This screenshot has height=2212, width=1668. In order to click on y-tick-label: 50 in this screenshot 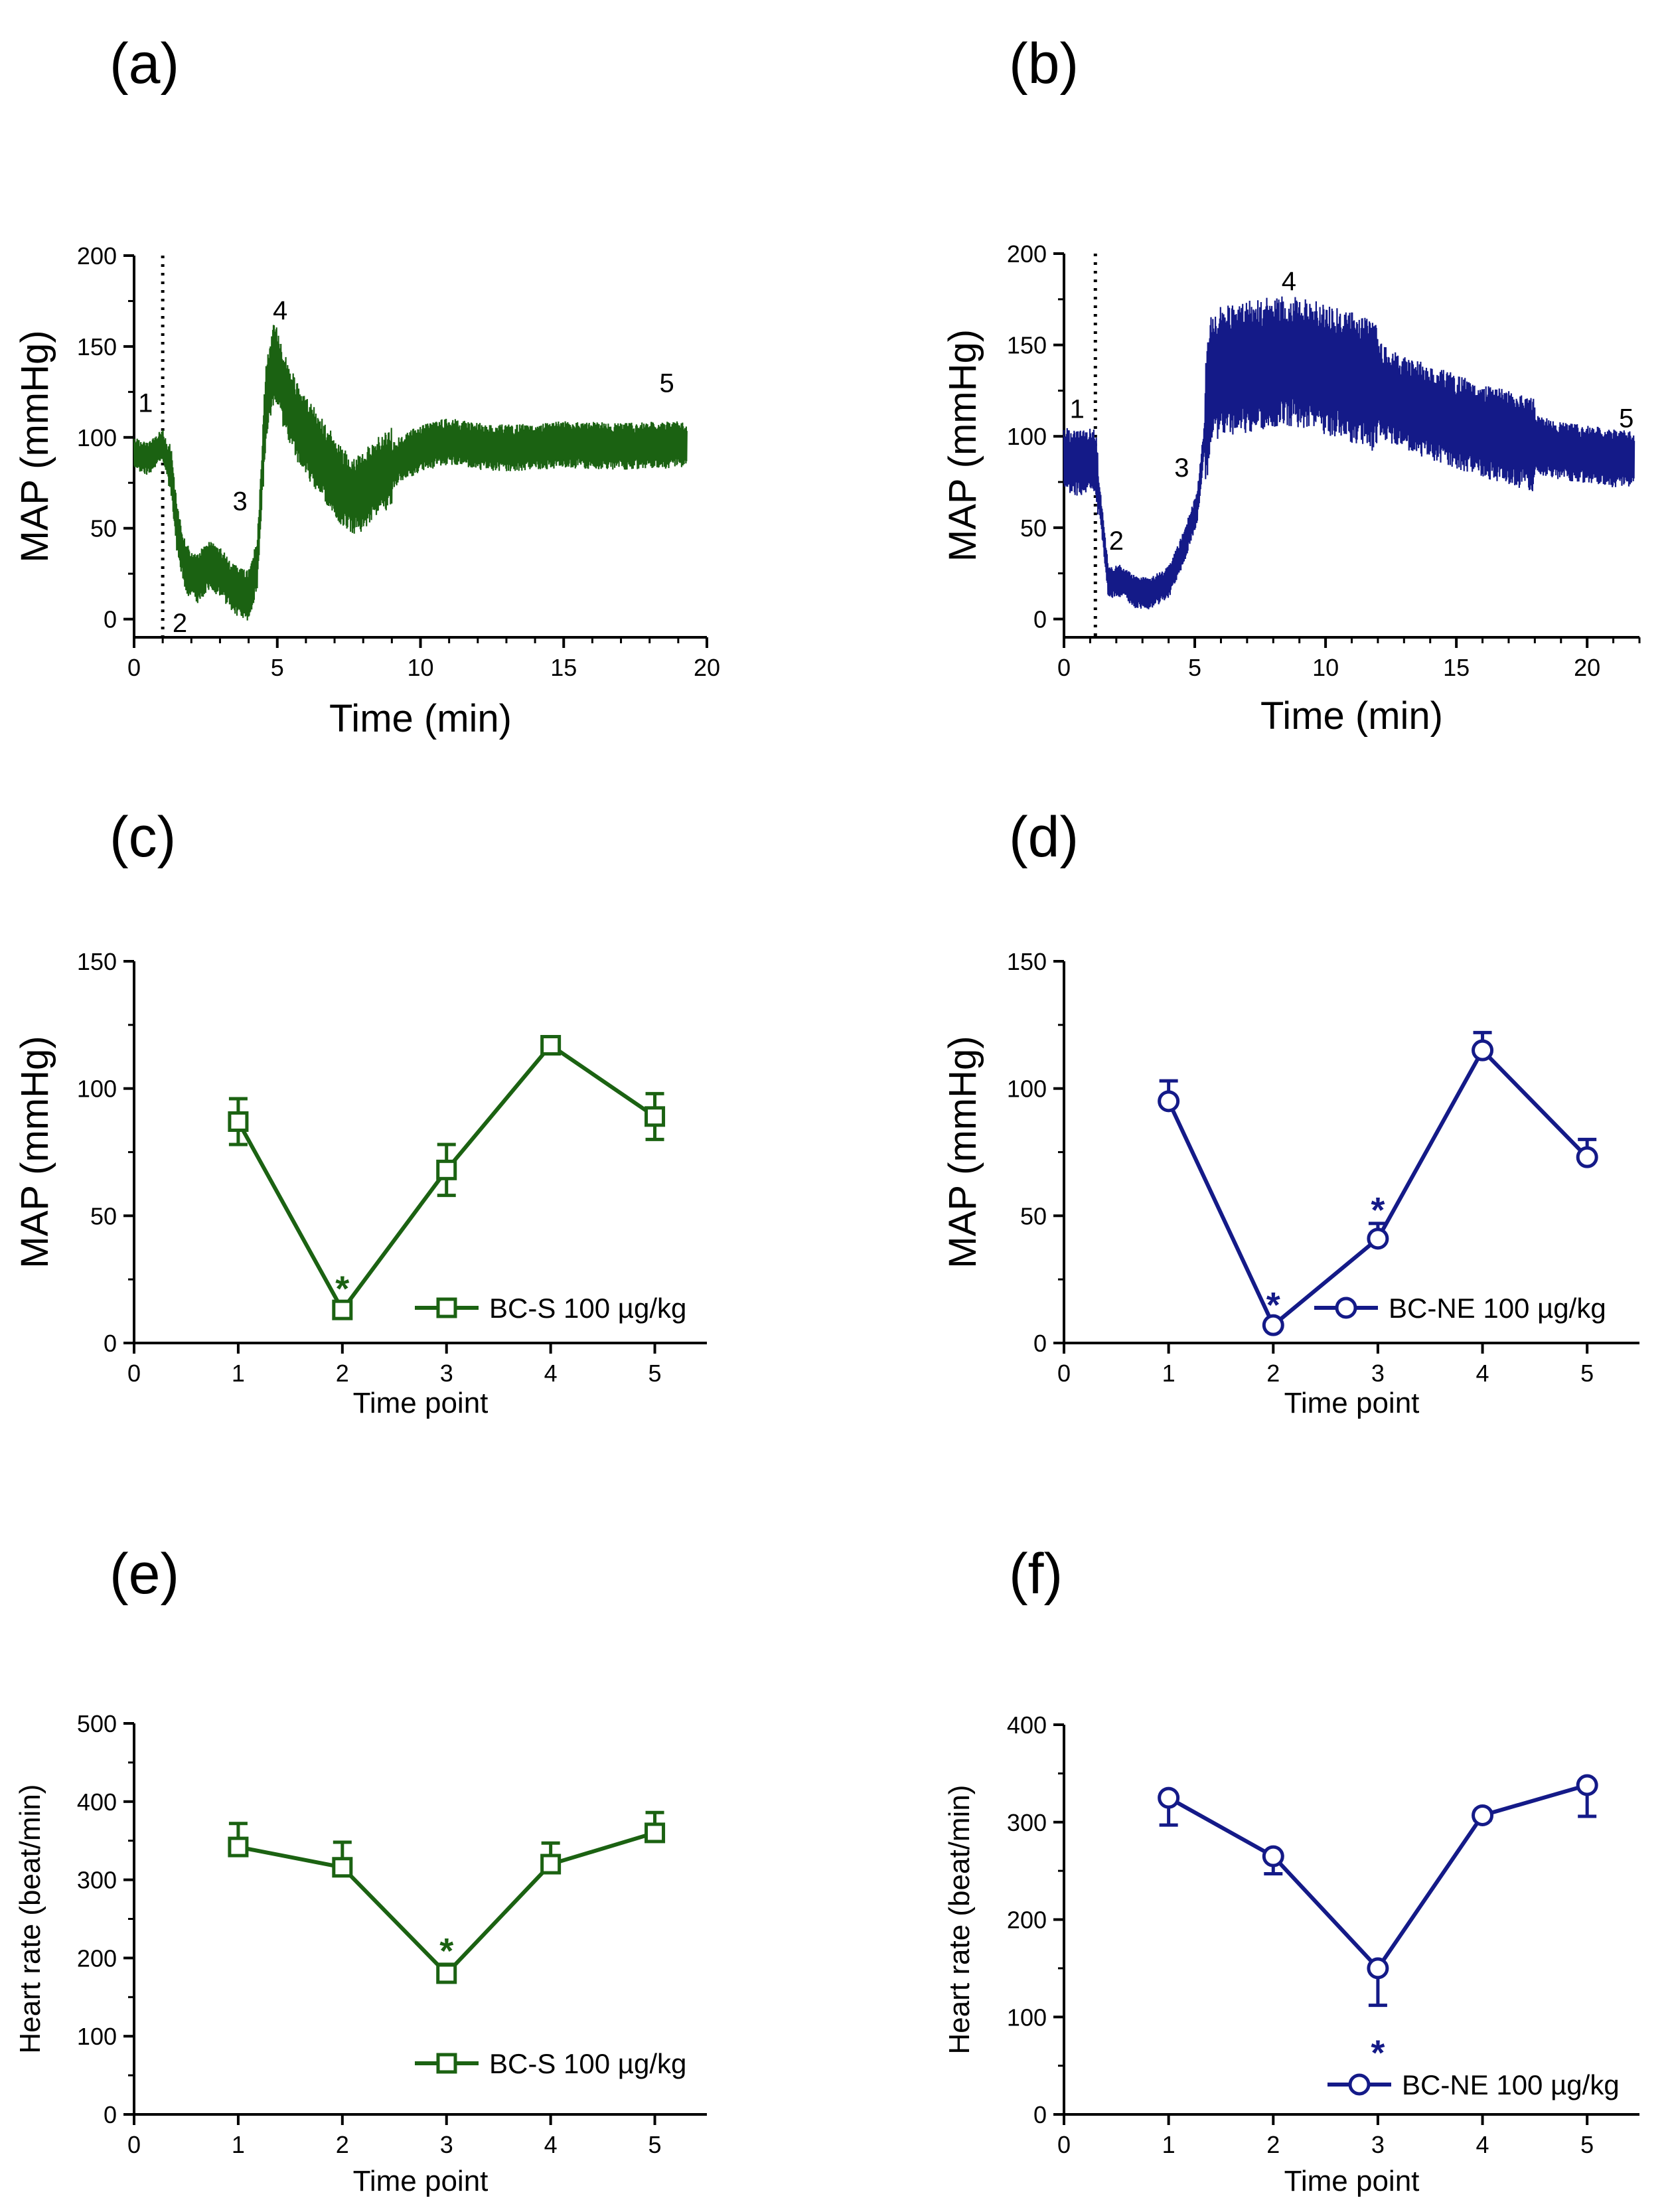, I will do `click(103, 1215)`.